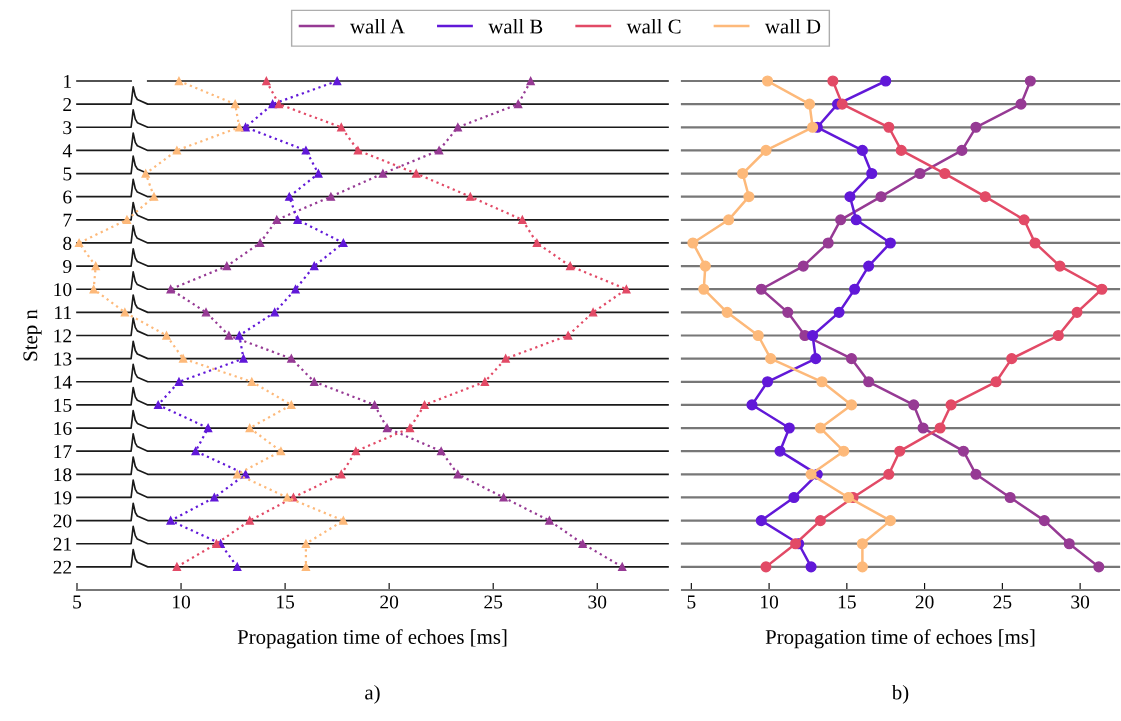 This screenshot has height=721, width=1121. Describe the element at coordinates (63, 405) in the screenshot. I see `y-tick-label: 15` at that location.